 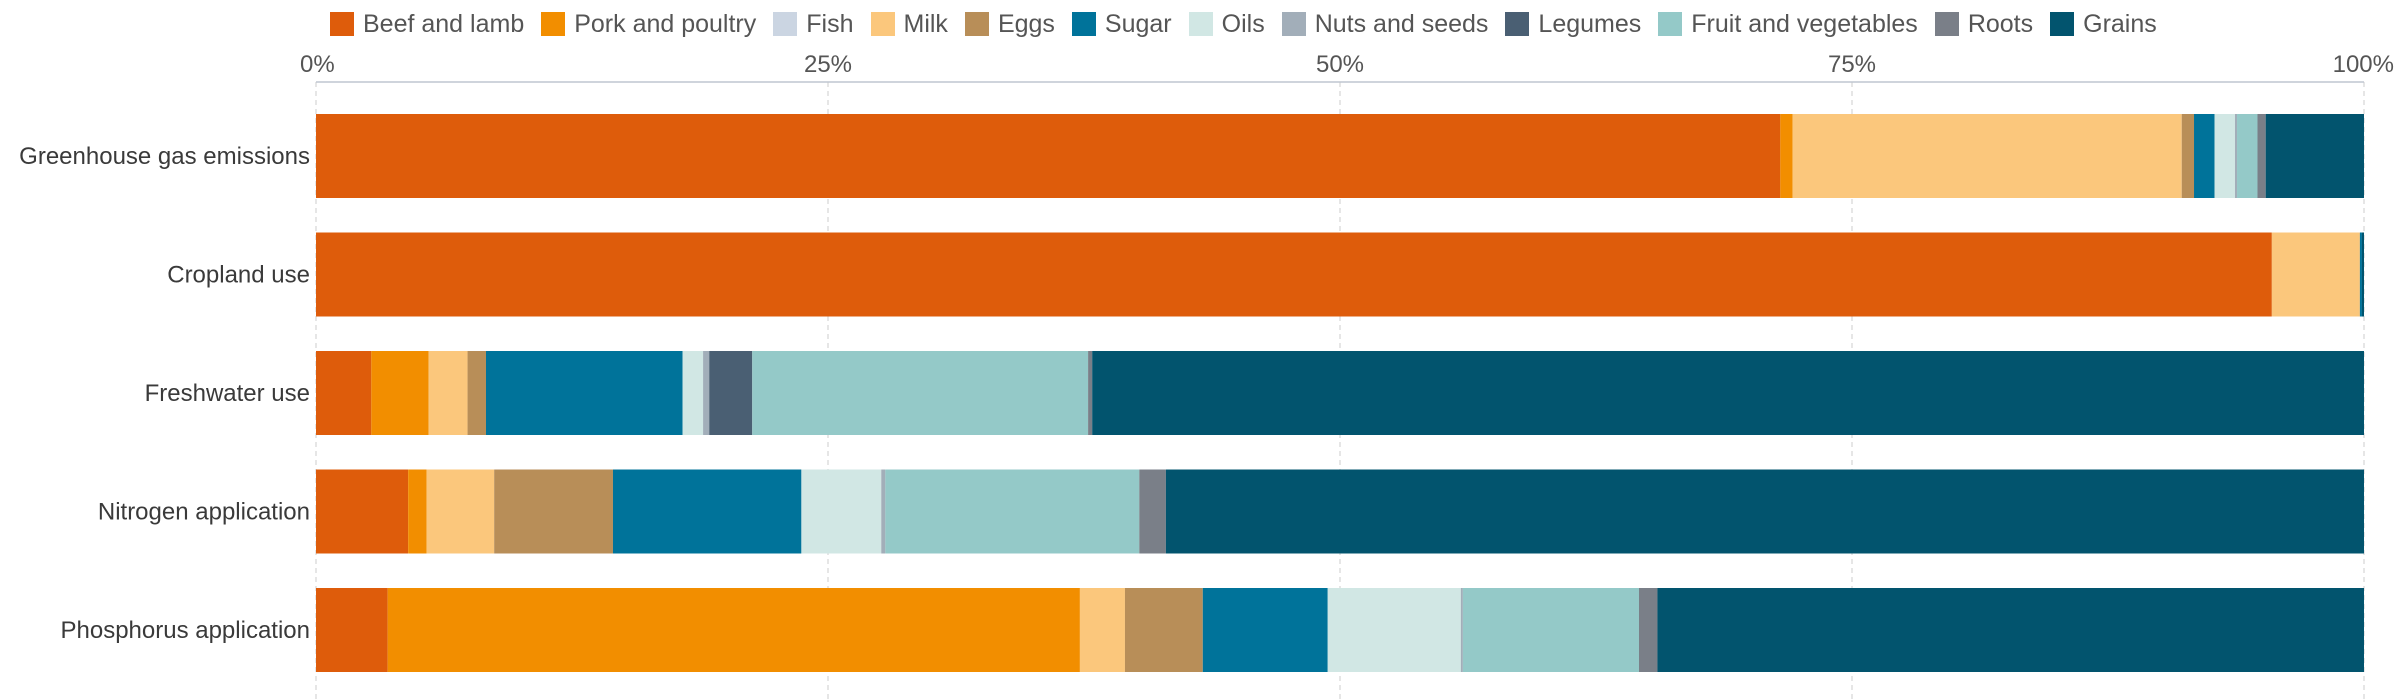 I want to click on legend-item: Fruit and vegetables, so click(x=1788, y=24).